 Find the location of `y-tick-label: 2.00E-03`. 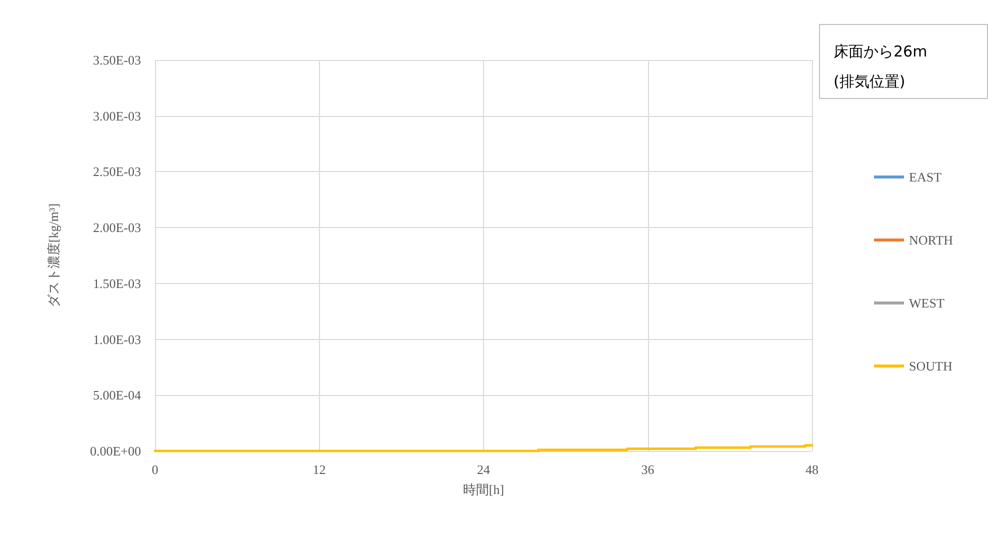

y-tick-label: 2.00E-03 is located at coordinates (116, 228).